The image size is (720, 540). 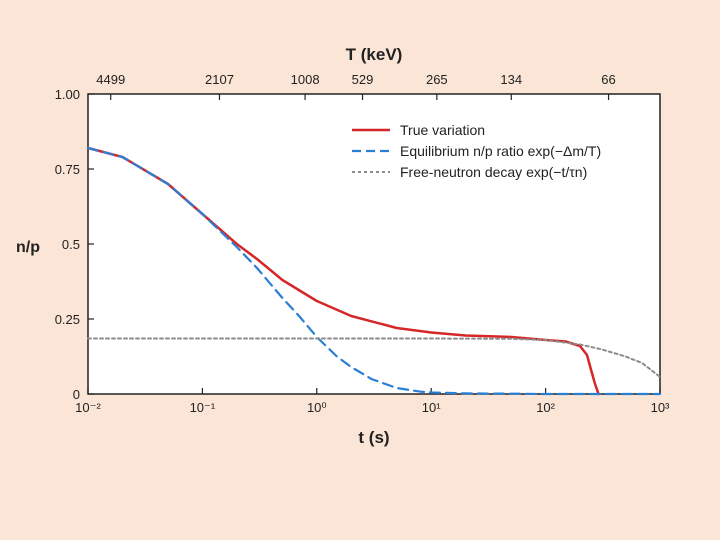 I want to click on x-tick-label-5: 10³, so click(x=660, y=407).